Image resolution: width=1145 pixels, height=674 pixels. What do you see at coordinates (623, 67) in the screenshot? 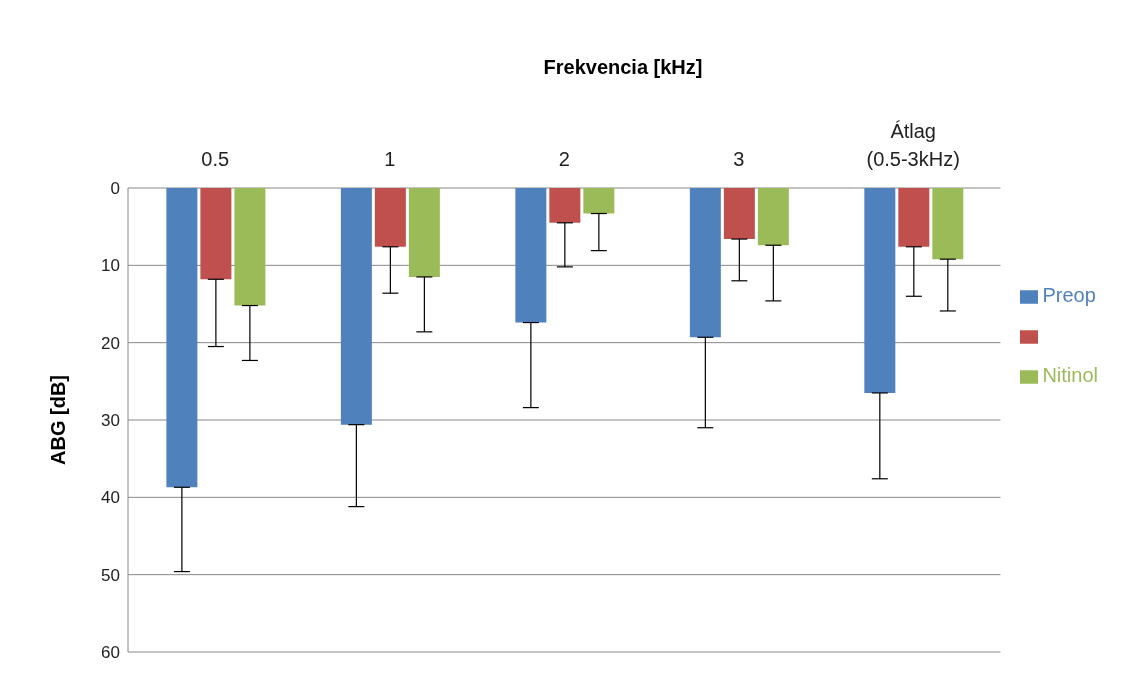
I see `x-axis-title: Frekvencia [kHz]` at bounding box center [623, 67].